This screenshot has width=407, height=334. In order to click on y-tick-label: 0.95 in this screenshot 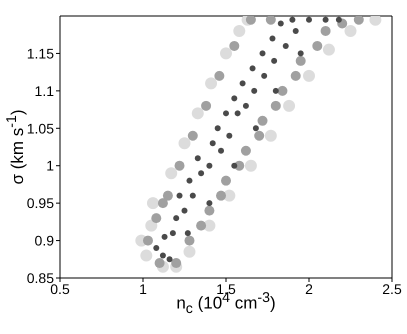, I will do `click(40, 203)`.